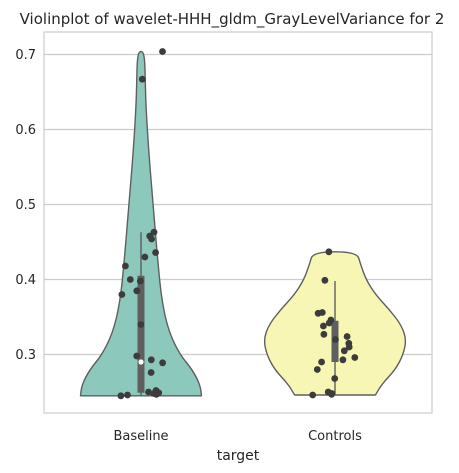 The width and height of the screenshot is (459, 473). I want to click on y-tick-label: 0.5, so click(25, 205).